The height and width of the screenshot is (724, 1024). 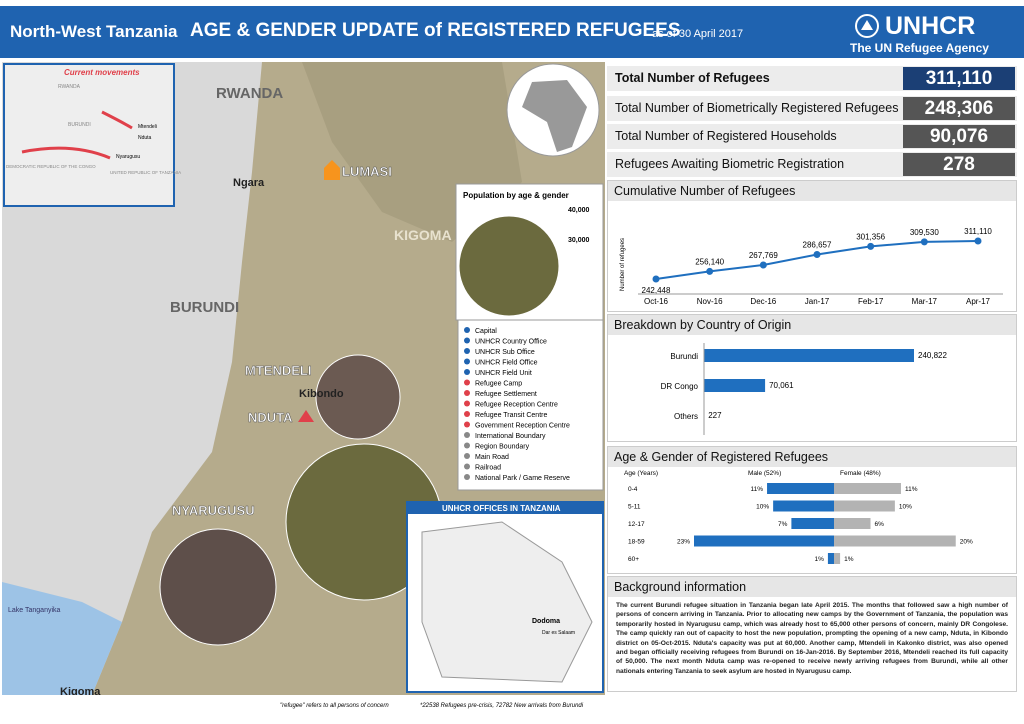 I want to click on value-label: 301,356, so click(x=870, y=236).